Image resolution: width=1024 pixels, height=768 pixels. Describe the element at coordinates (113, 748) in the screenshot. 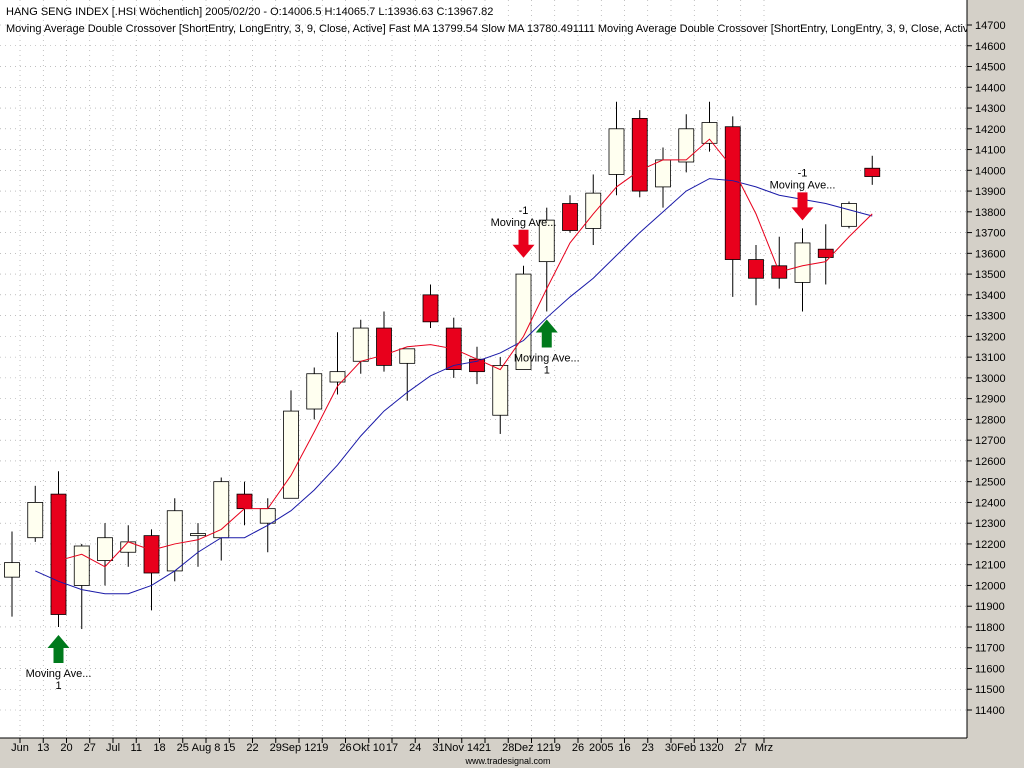

I see `x-tick-label: Jul` at that location.